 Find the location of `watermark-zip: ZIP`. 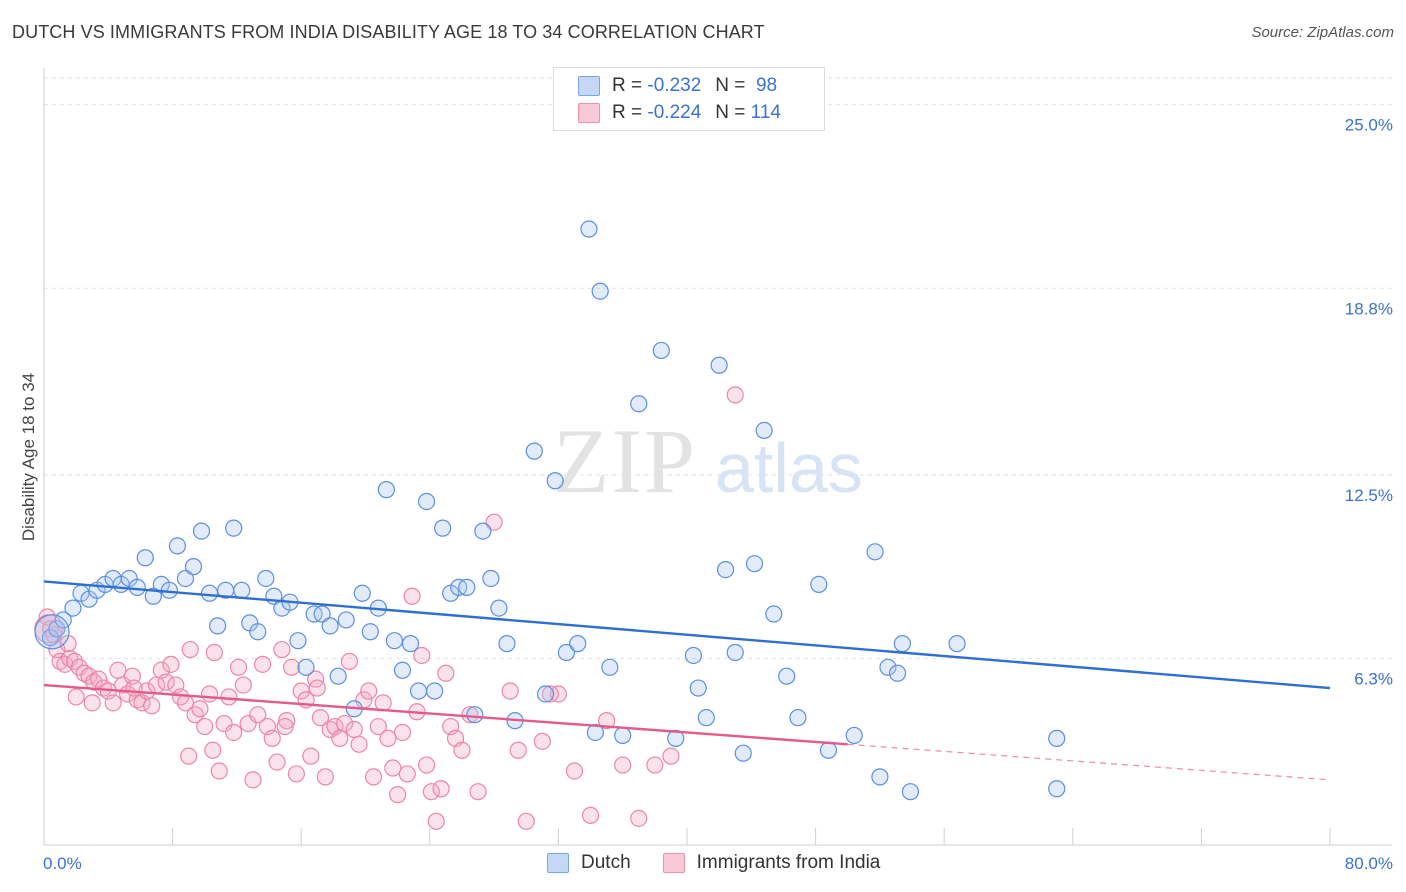

watermark-zip: ZIP is located at coordinates (625, 461).